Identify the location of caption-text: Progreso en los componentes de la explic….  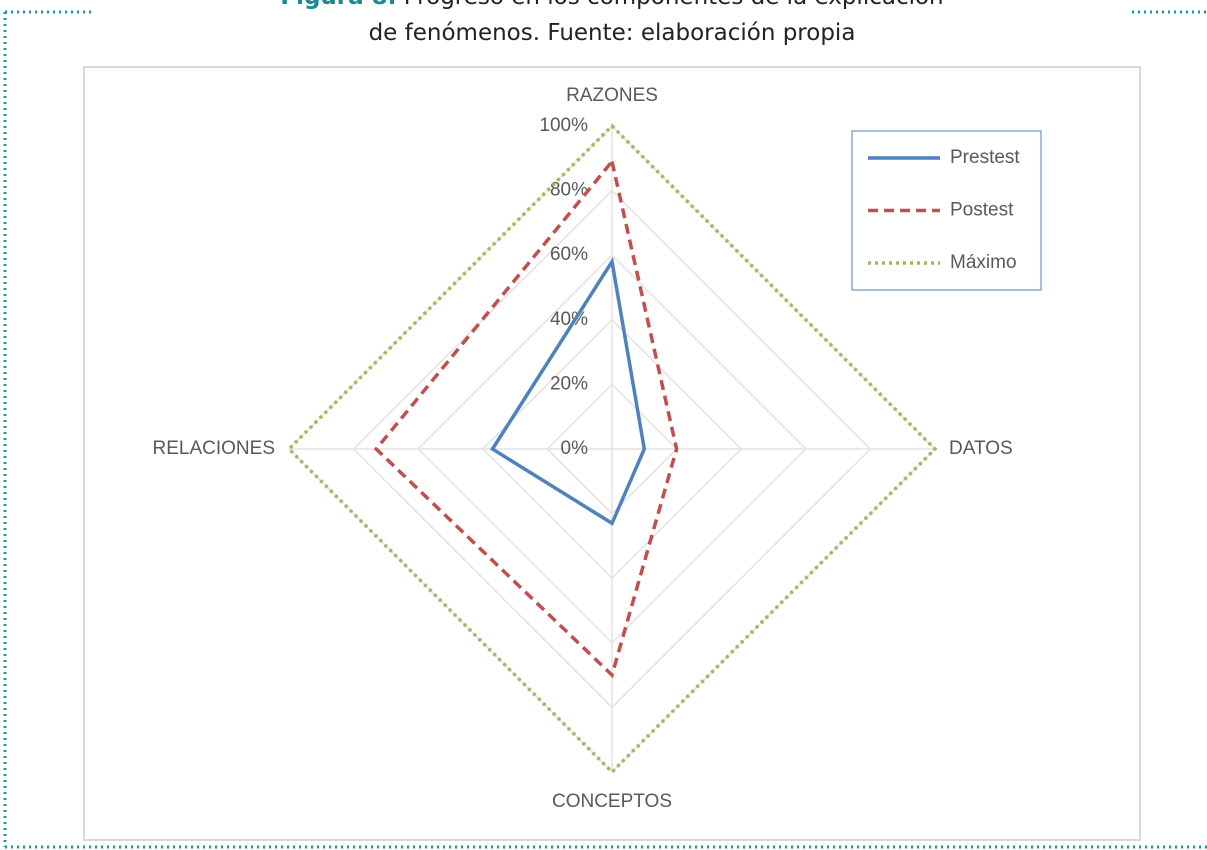
(674, 5).